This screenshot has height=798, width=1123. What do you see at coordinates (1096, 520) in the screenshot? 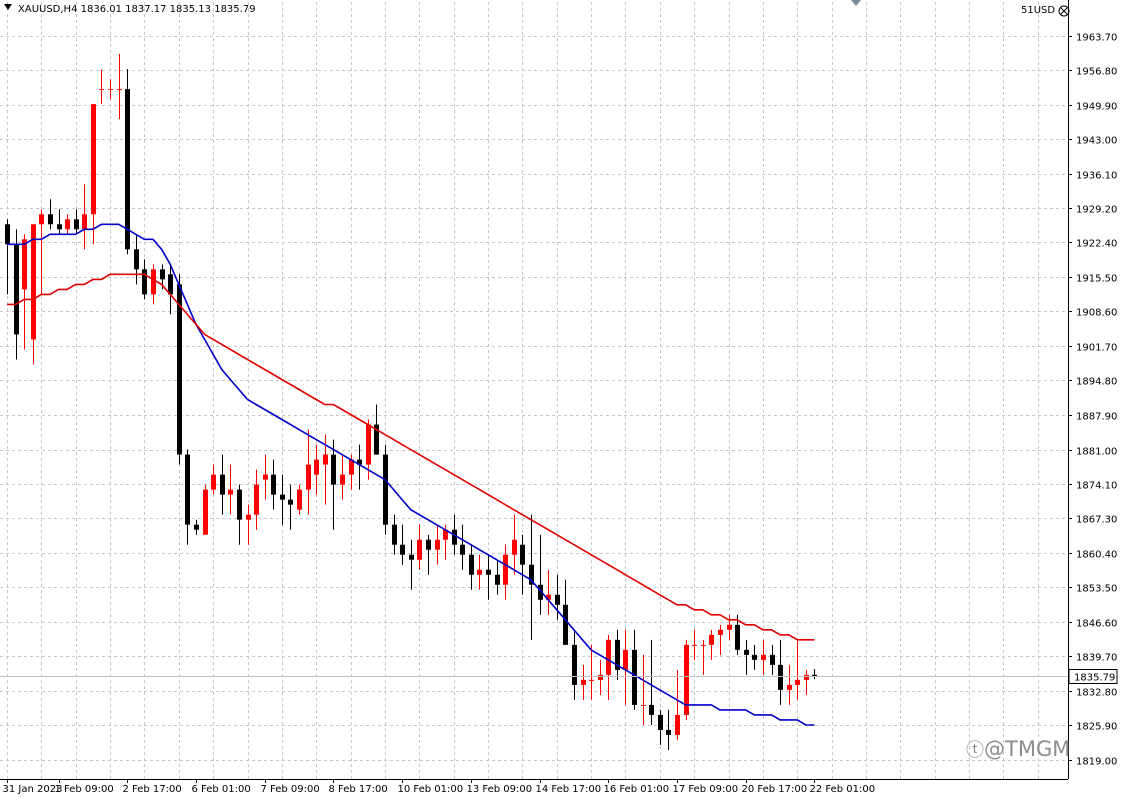
I see `y-tick-label: 1867.30` at bounding box center [1096, 520].